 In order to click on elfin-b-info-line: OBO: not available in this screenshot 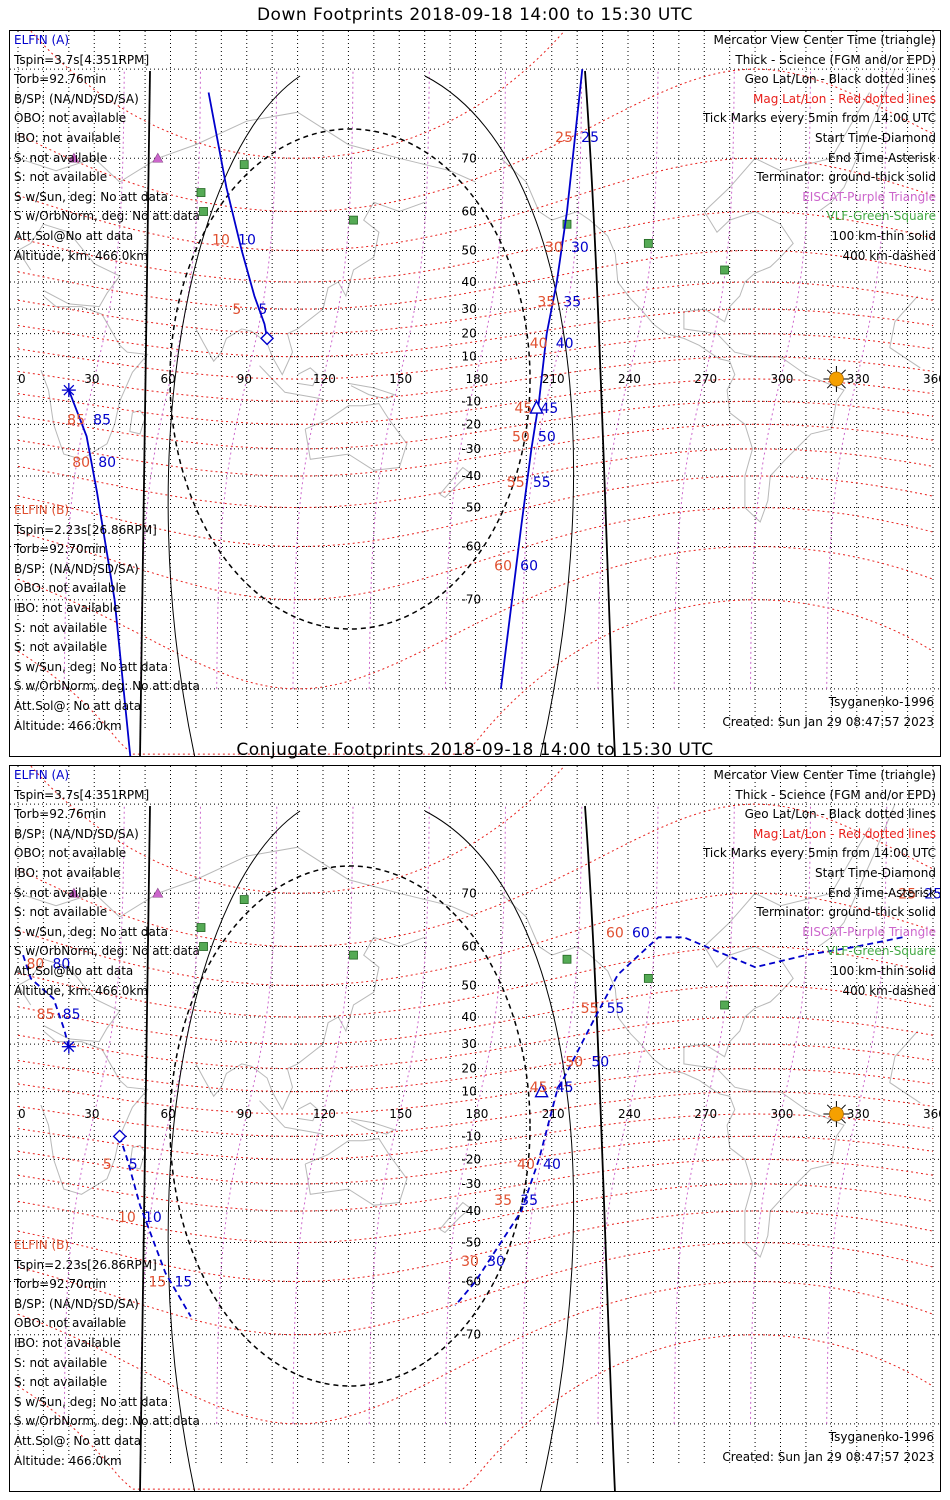, I will do `click(70, 588)`.